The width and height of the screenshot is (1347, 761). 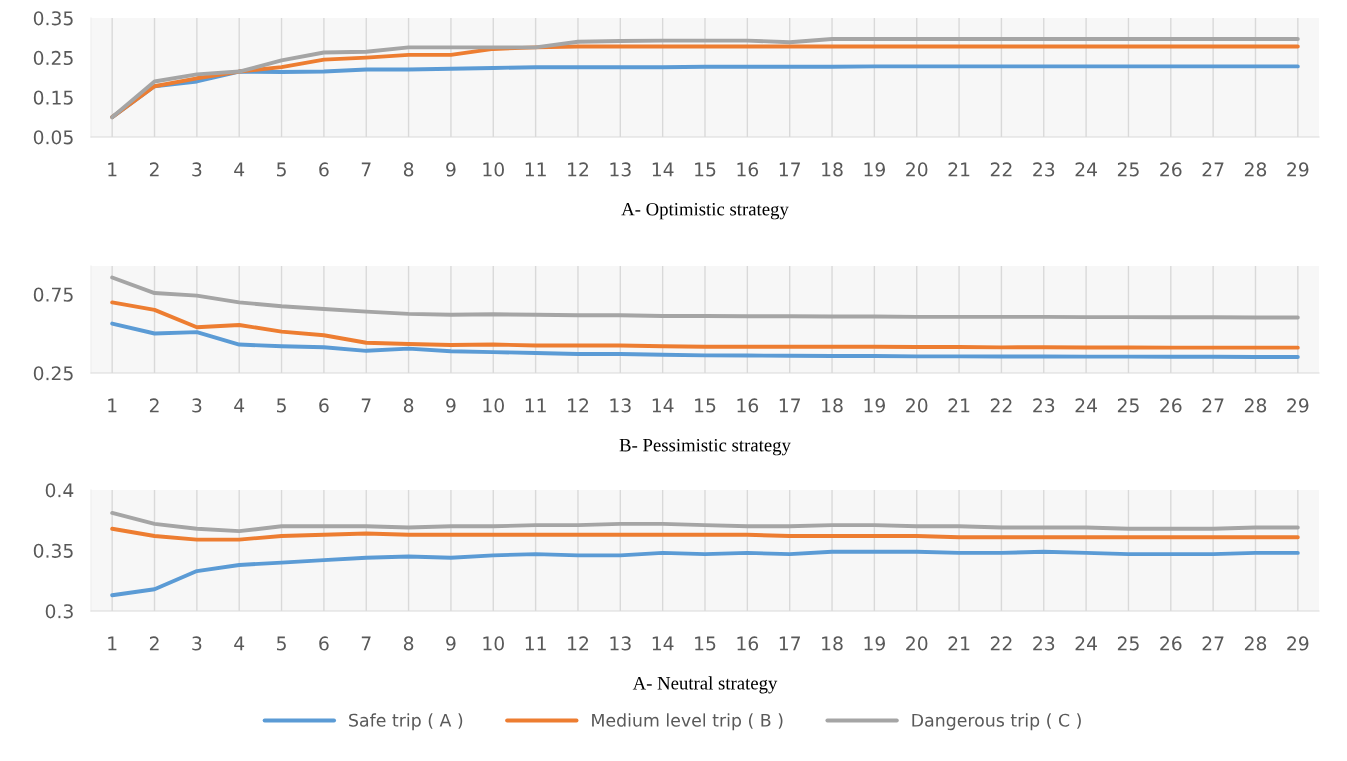 I want to click on y-tick-label: 0.3, so click(x=59, y=611).